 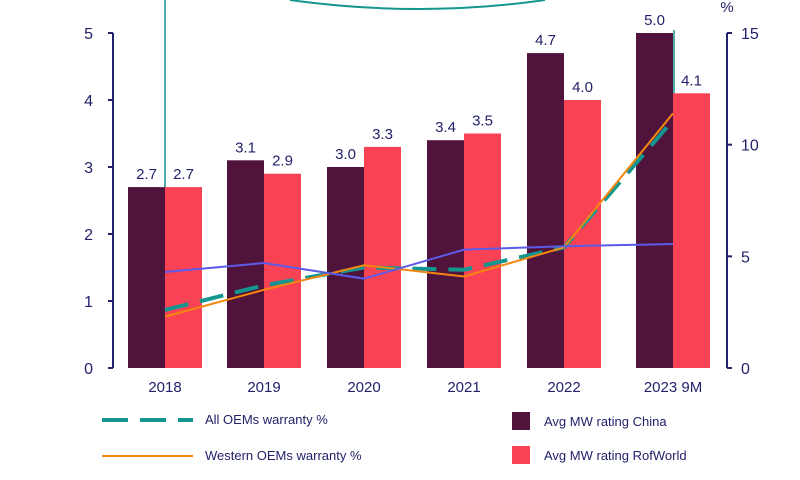 What do you see at coordinates (463, 387) in the screenshot?
I see `x-tick-label: 2021` at bounding box center [463, 387].